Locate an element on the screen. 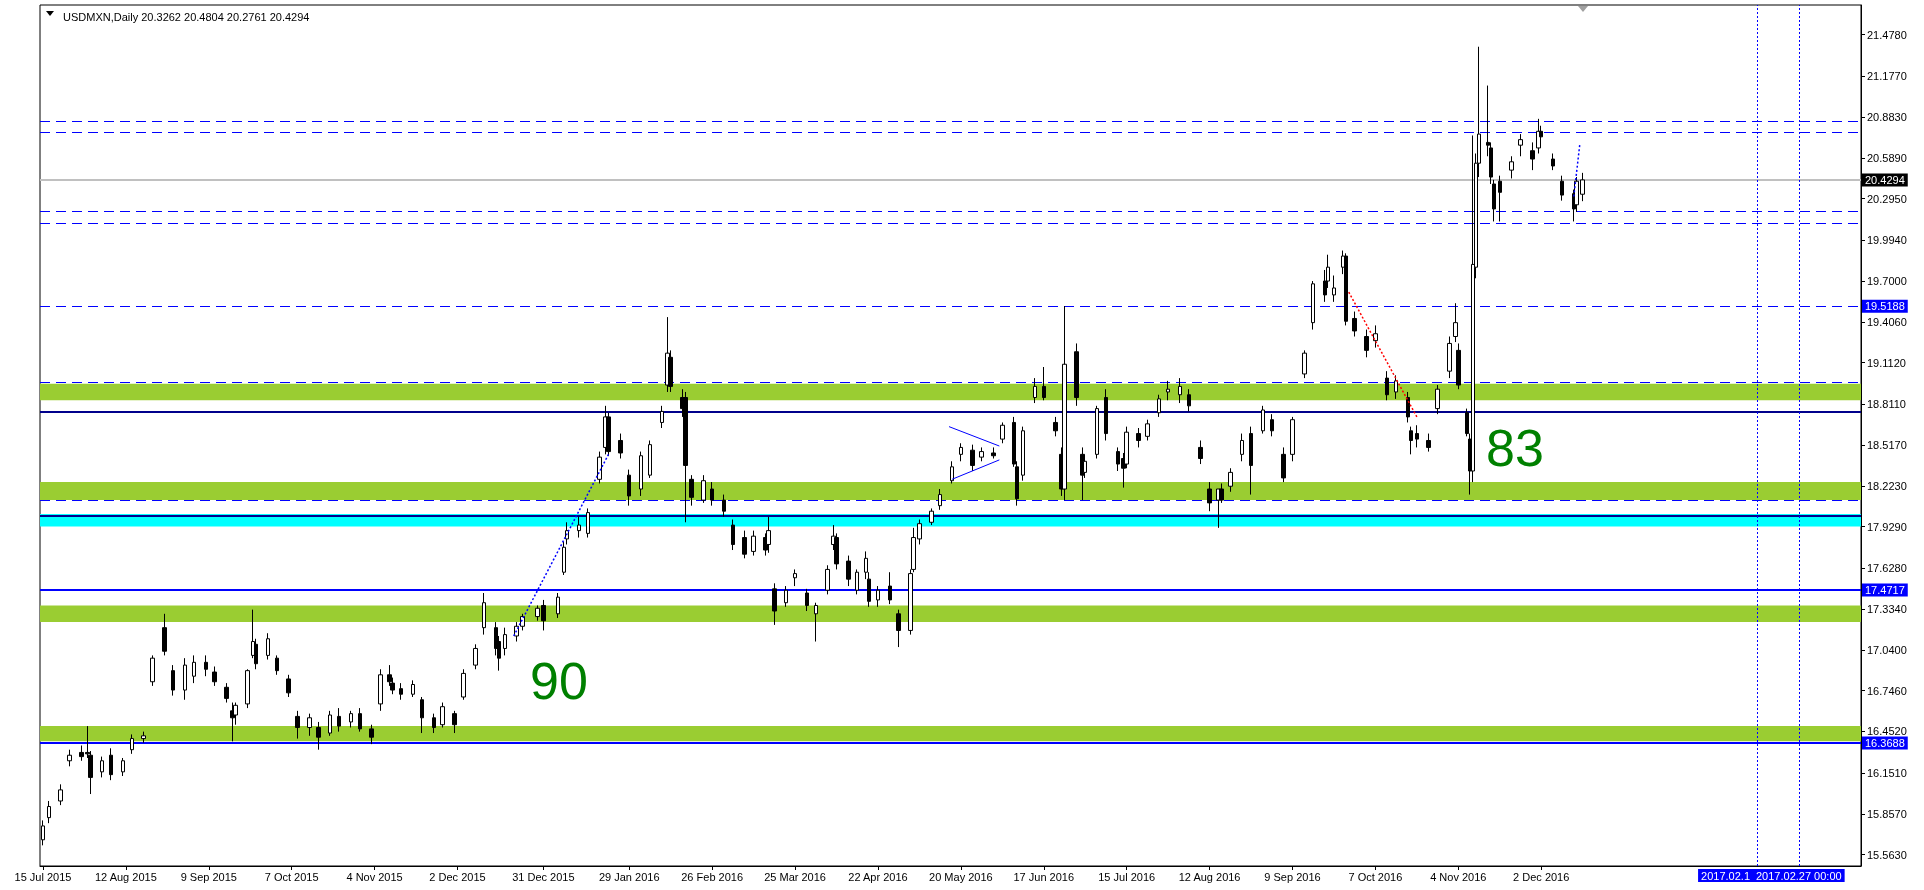 The width and height of the screenshot is (1924, 890). ref-line-label: 19.5188 is located at coordinates (1885, 306).